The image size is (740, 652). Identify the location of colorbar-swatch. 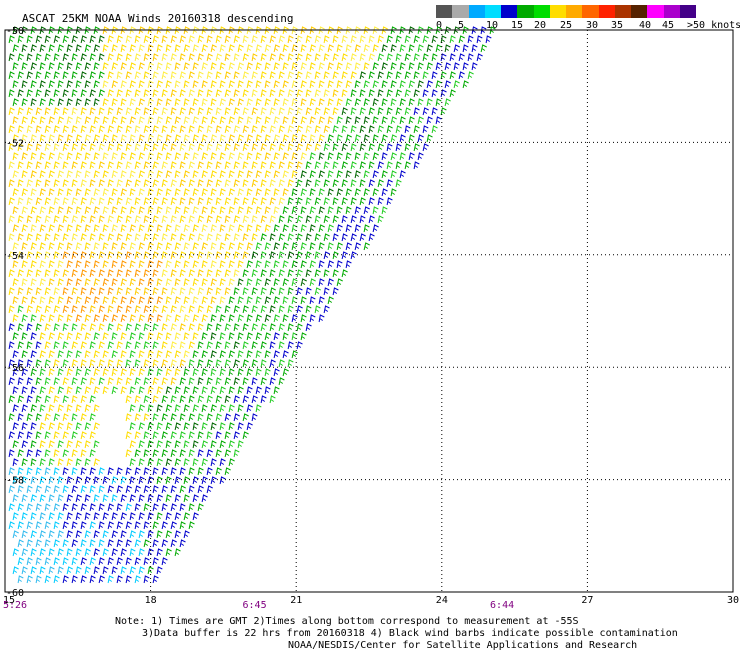
(606, 11).